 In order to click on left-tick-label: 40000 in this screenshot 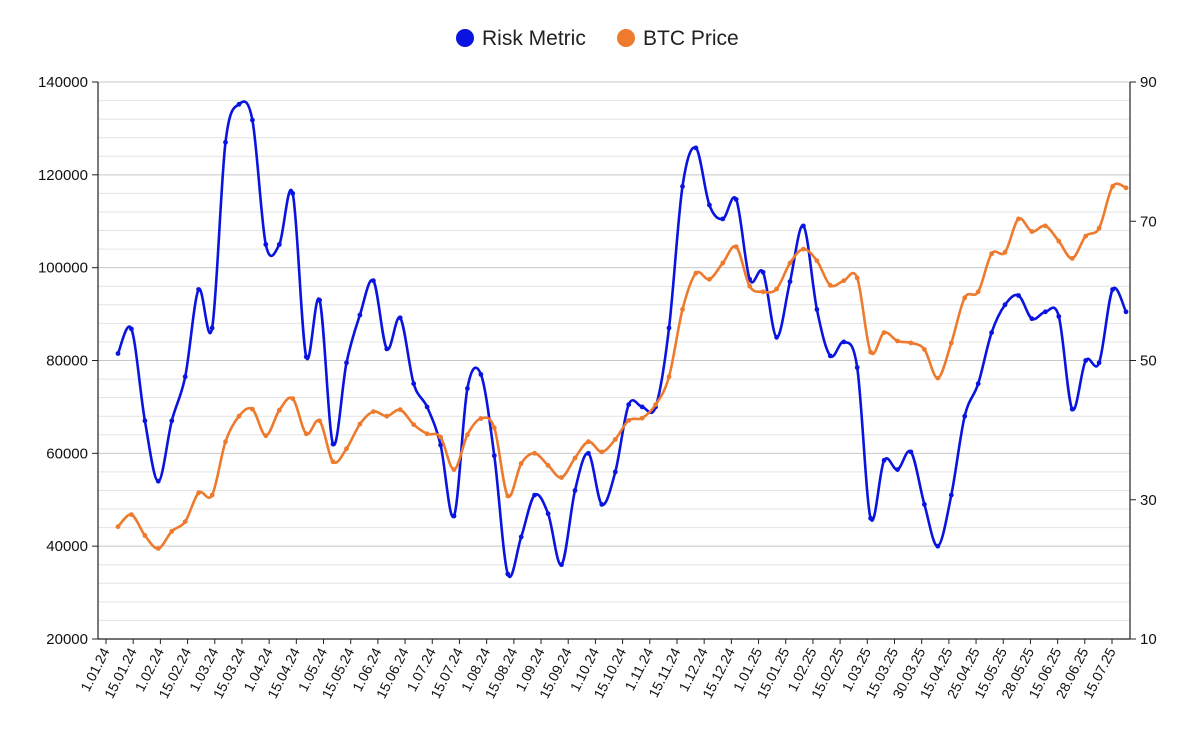, I will do `click(67, 546)`.